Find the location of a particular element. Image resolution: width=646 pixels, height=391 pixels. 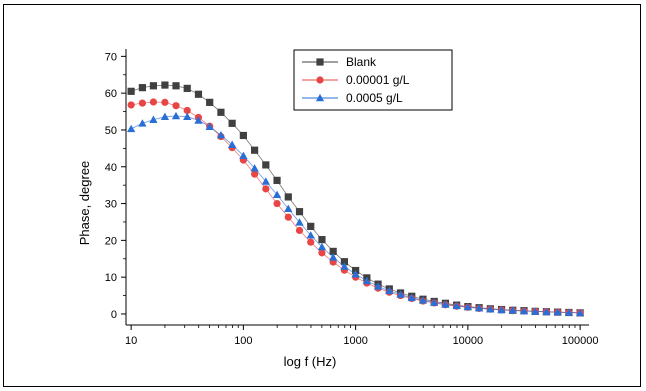

legend-entry: Blank is located at coordinates (361, 62).